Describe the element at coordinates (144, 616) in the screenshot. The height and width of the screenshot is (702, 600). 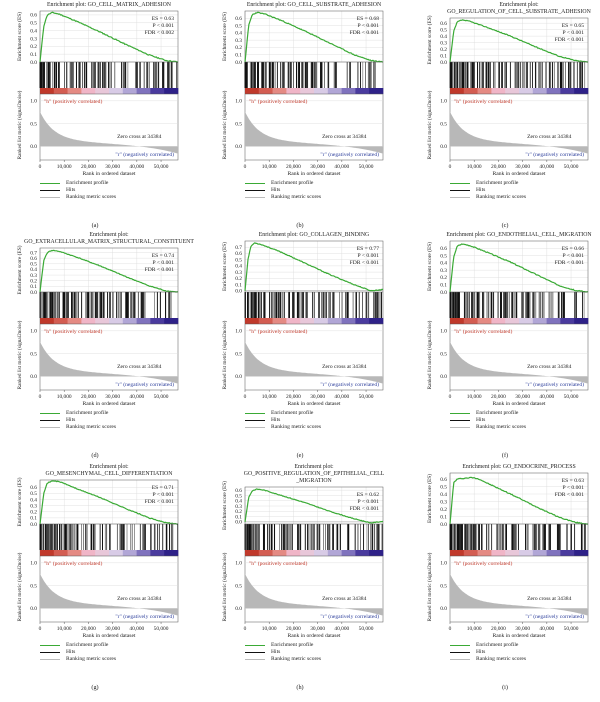
I see `negatively-correlated-label: "r" (negatively correlated)` at that location.